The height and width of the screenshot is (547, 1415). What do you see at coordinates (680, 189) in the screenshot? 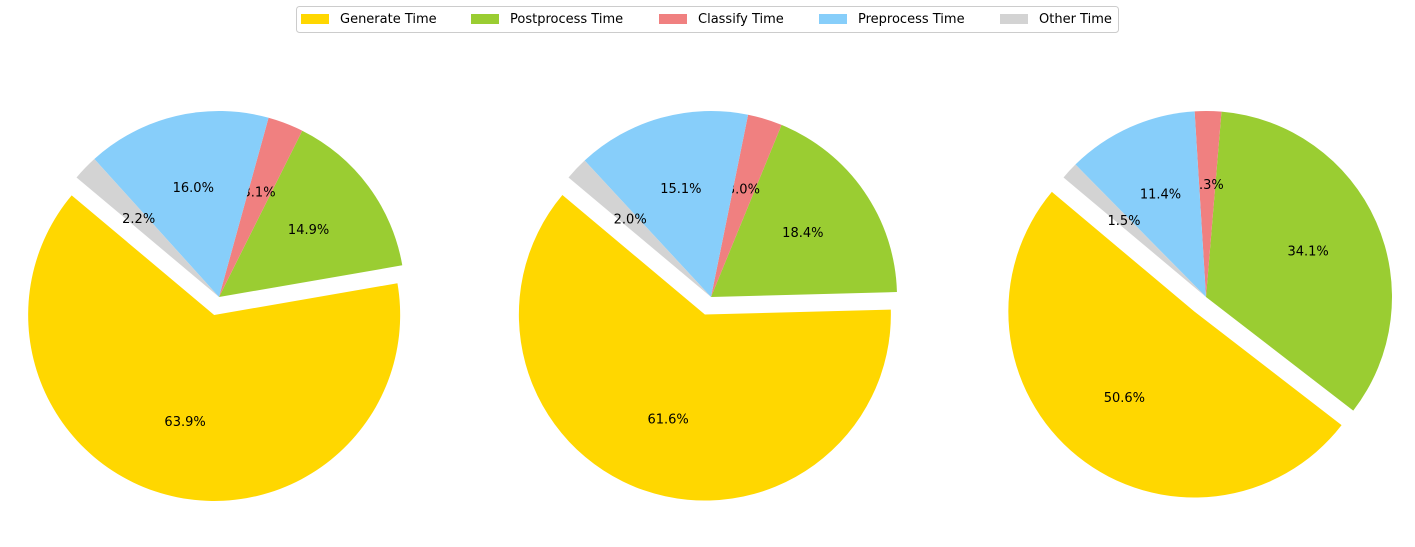
I see `value-label: 15.1%` at bounding box center [680, 189].